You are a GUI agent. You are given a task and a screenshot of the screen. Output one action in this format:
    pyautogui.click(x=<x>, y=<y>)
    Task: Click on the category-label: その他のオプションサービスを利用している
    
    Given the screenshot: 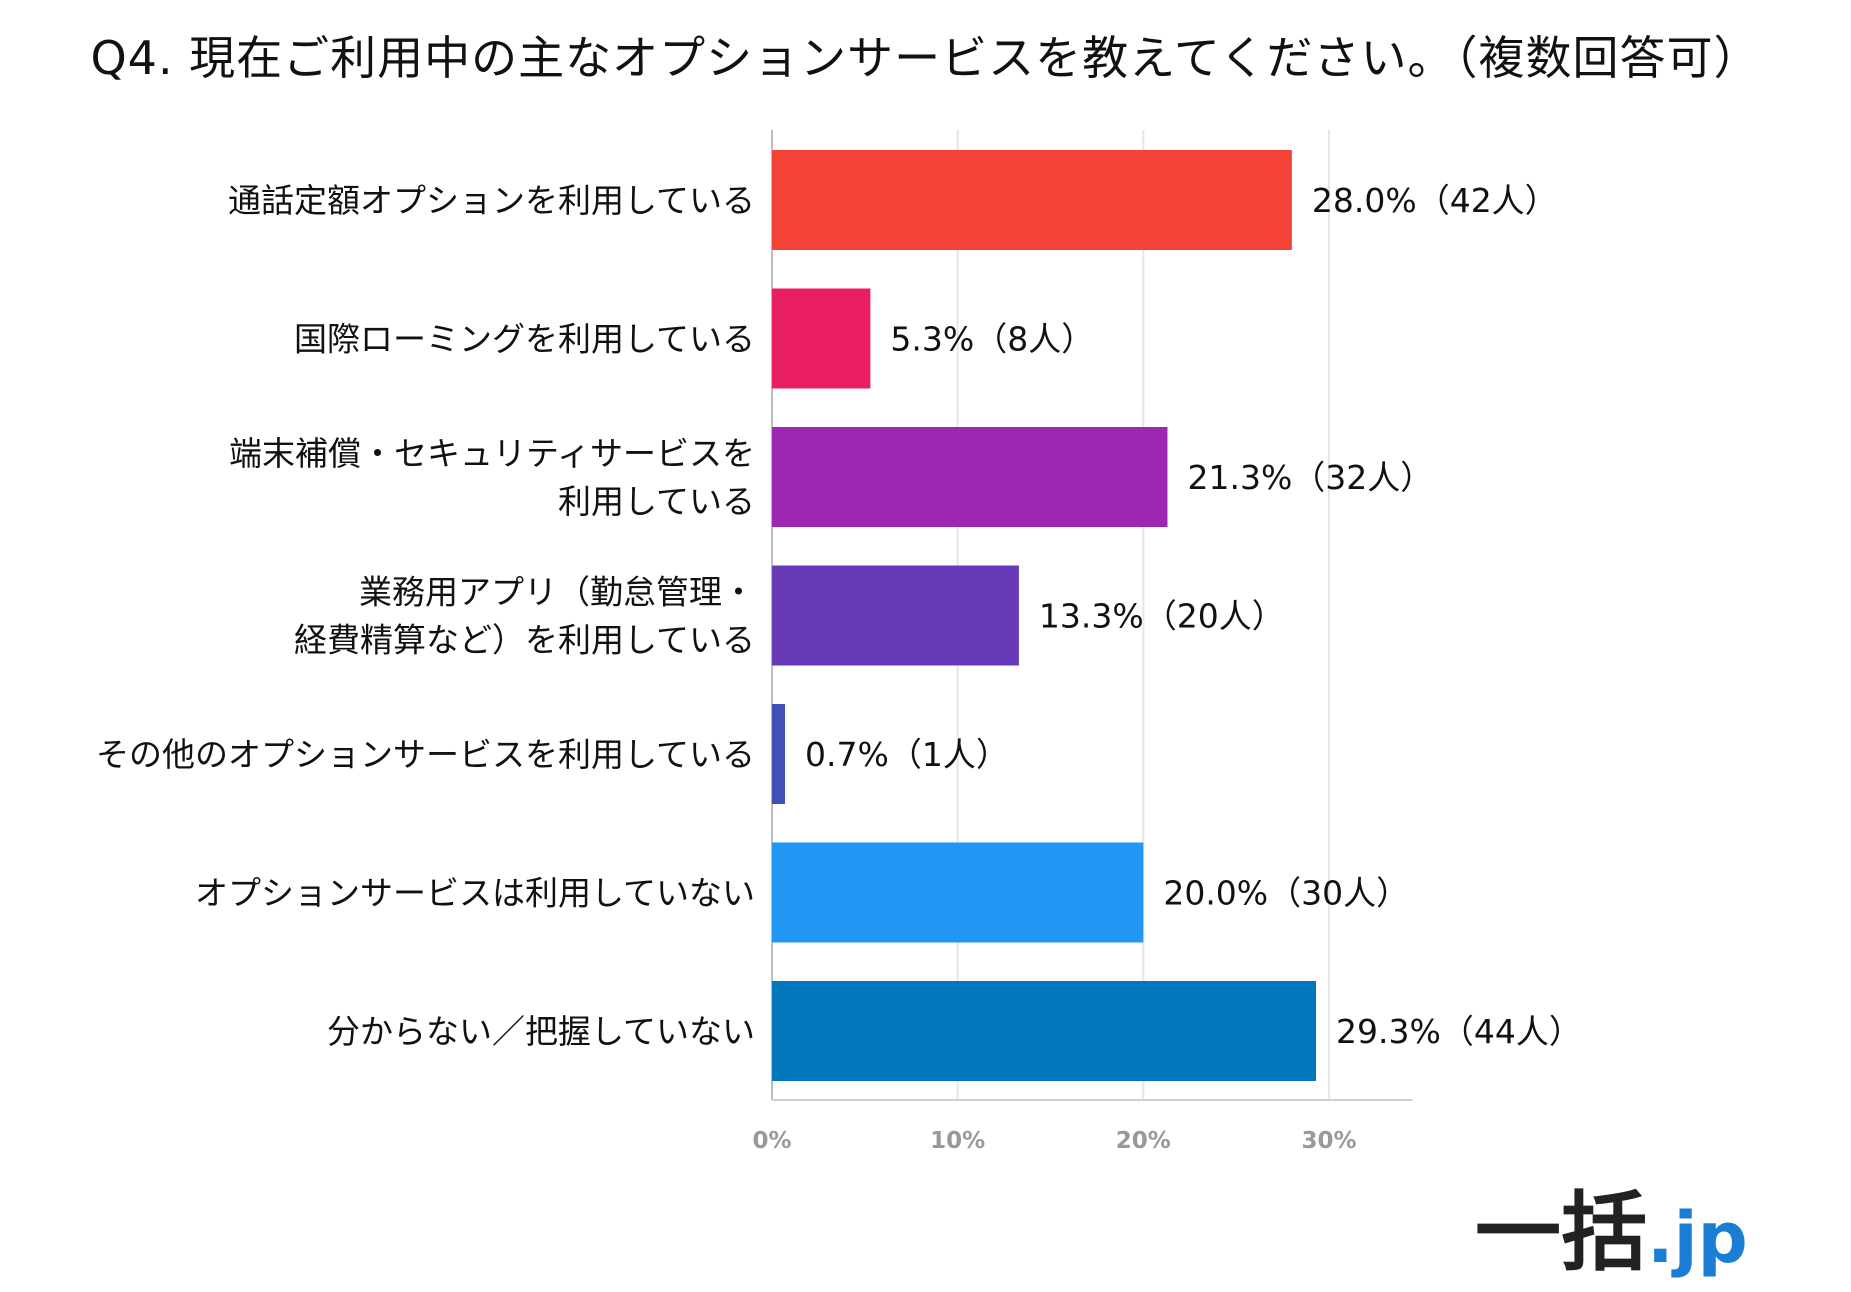 What is the action you would take?
    pyautogui.click(x=425, y=754)
    